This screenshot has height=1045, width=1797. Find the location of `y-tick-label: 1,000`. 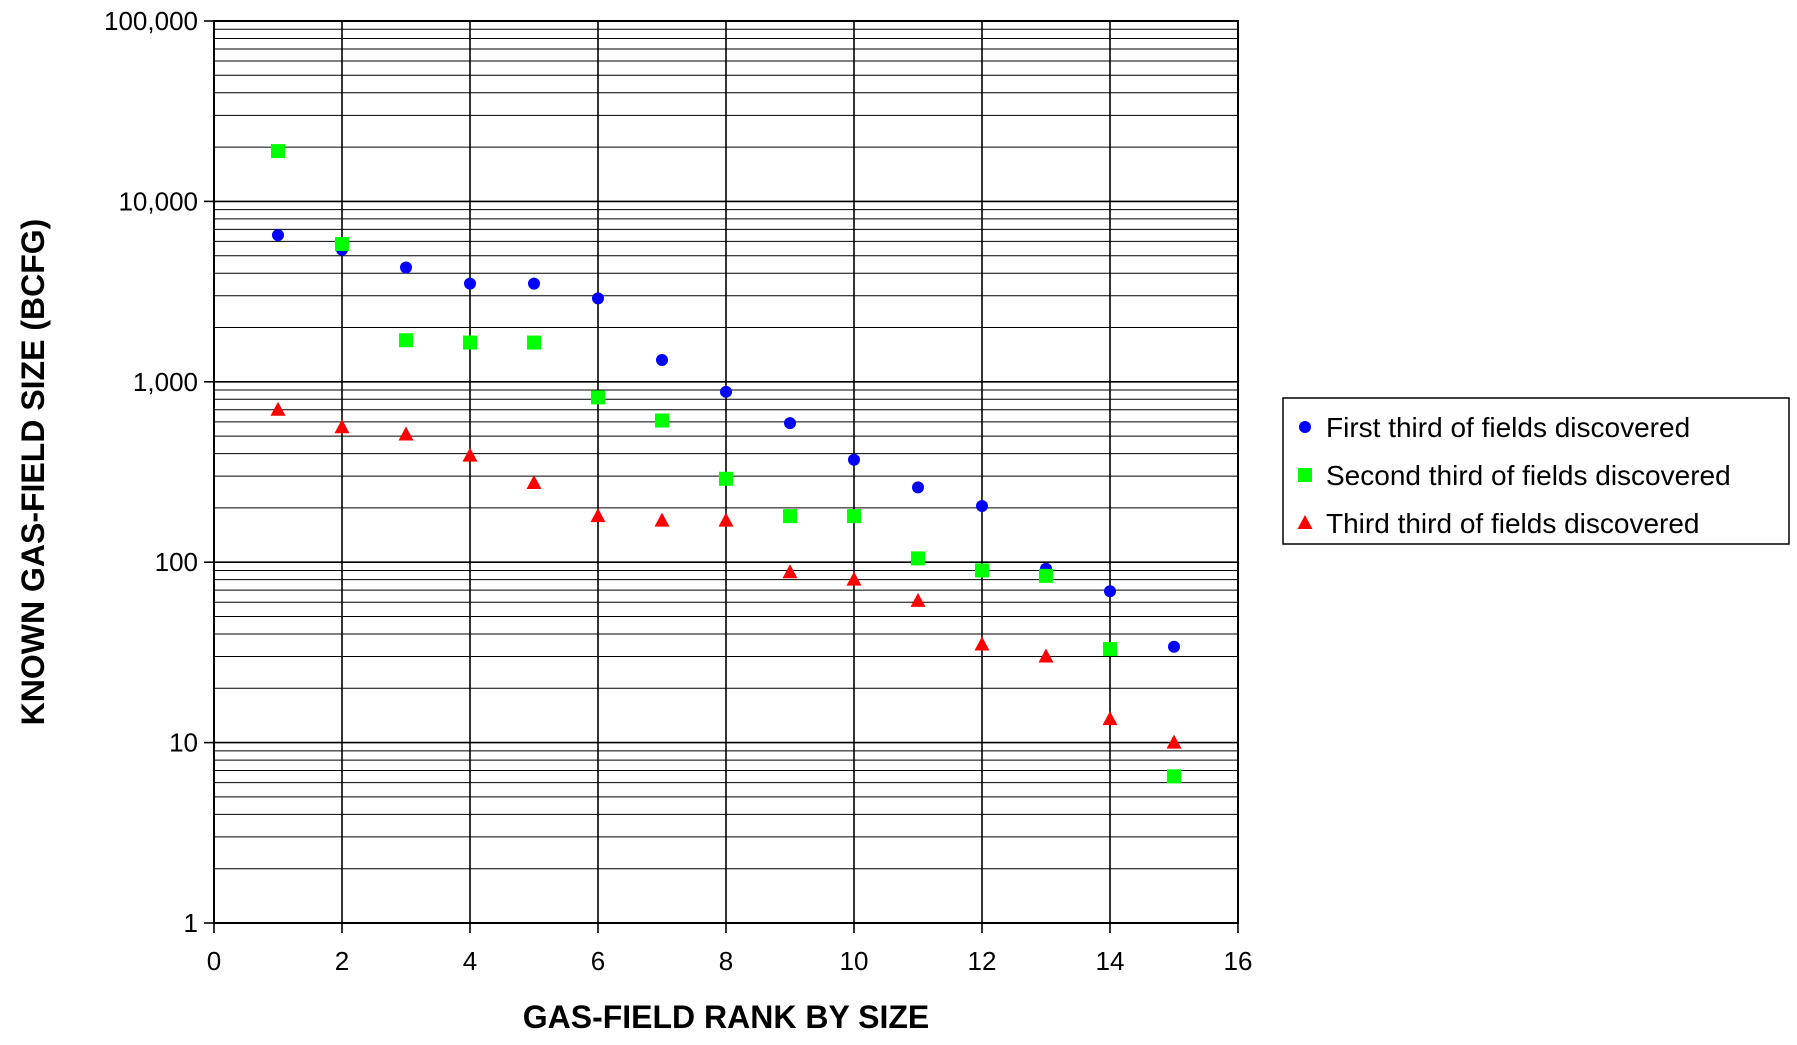

y-tick-label: 1,000 is located at coordinates (165, 382).